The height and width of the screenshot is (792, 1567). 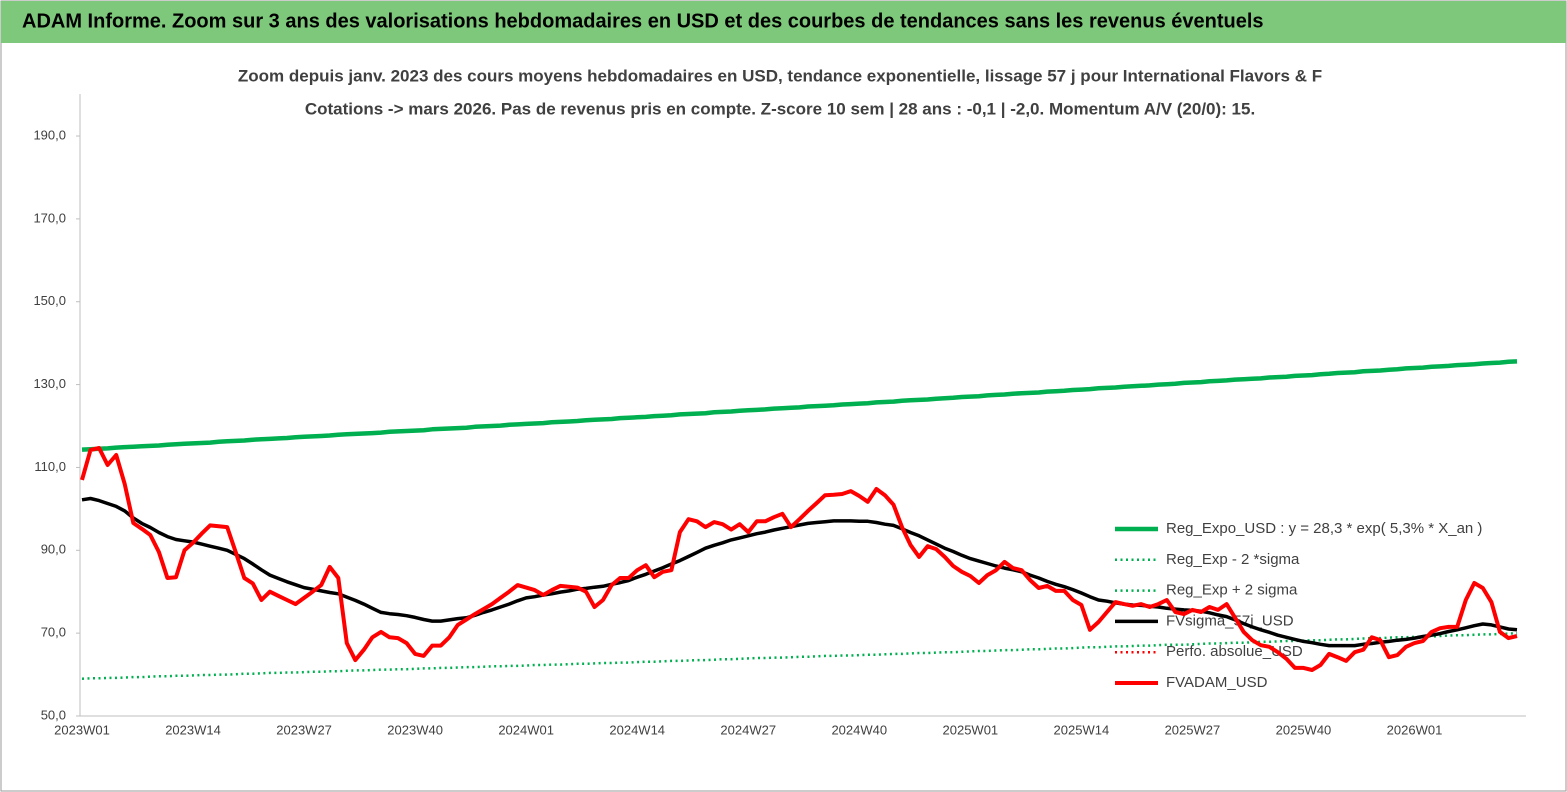 I want to click on x-tick-label: 2025W14, so click(x=1082, y=729).